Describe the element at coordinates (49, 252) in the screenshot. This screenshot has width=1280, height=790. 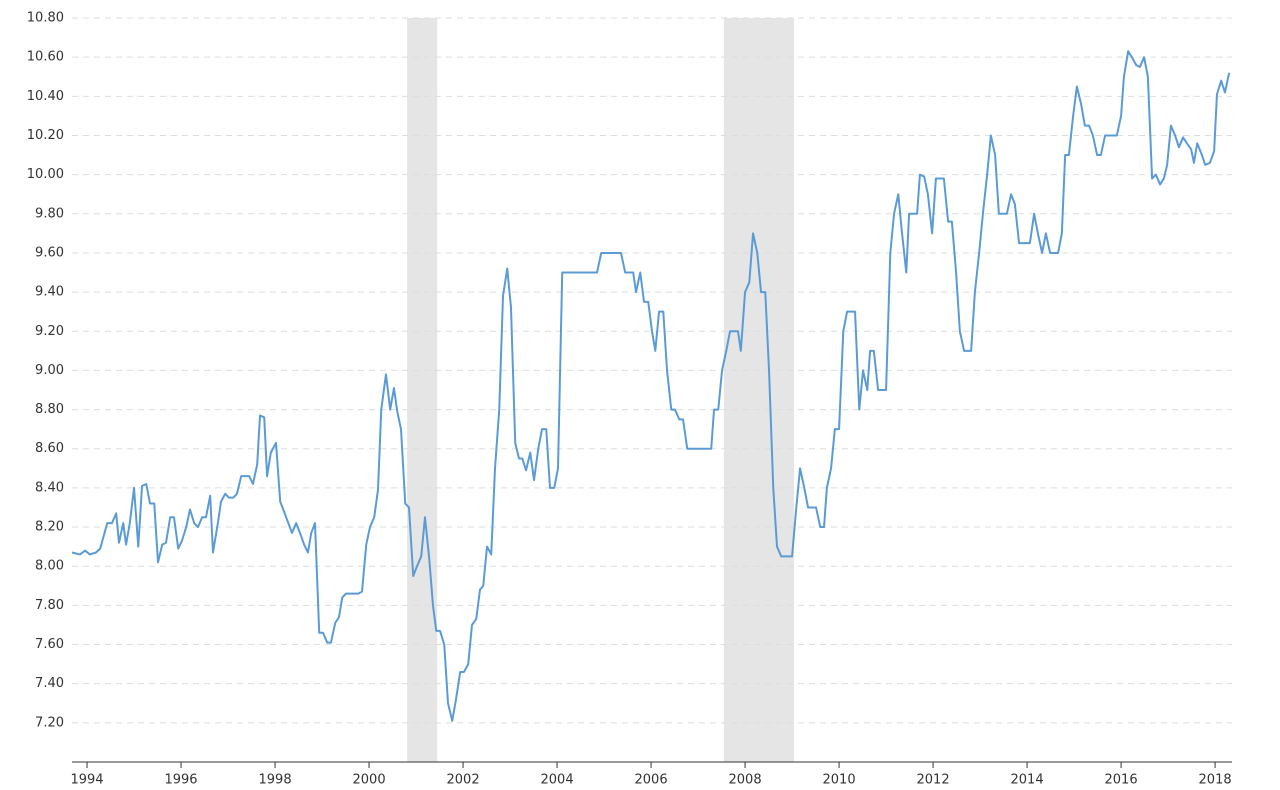
I see `y-tick-label: 9.60` at that location.